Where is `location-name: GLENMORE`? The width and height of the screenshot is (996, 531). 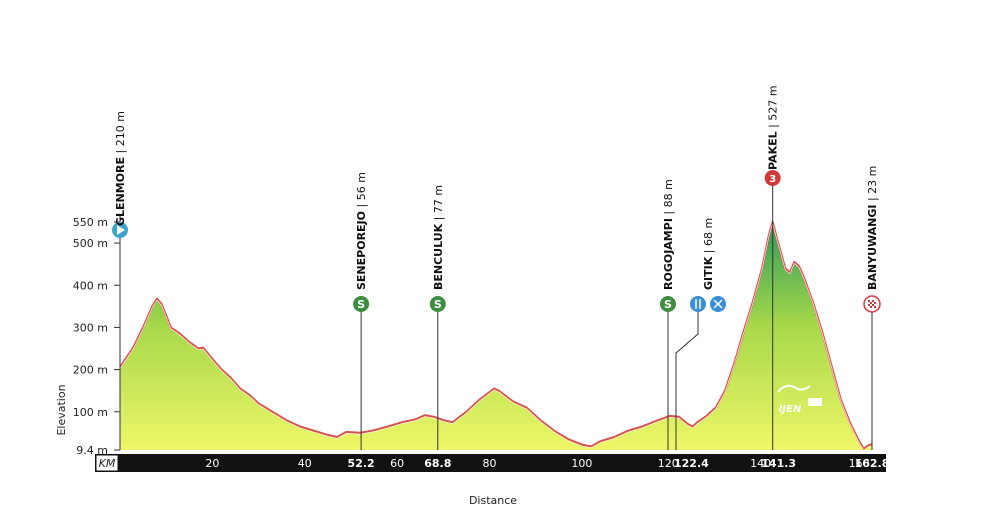 location-name: GLENMORE is located at coordinates (120, 191).